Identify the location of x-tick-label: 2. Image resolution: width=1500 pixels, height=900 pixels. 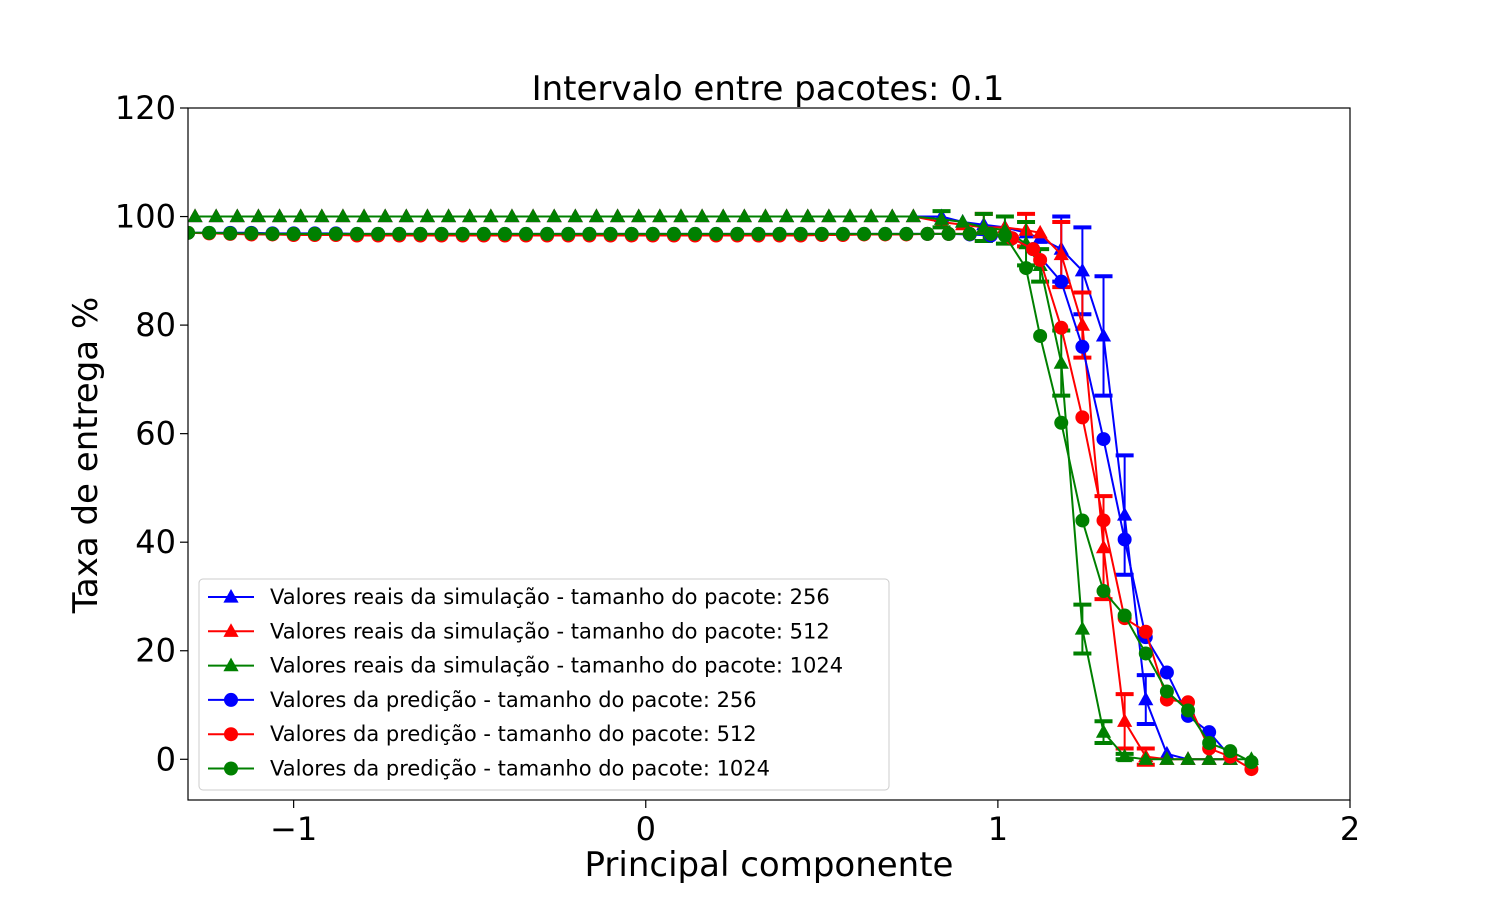
(1350, 829).